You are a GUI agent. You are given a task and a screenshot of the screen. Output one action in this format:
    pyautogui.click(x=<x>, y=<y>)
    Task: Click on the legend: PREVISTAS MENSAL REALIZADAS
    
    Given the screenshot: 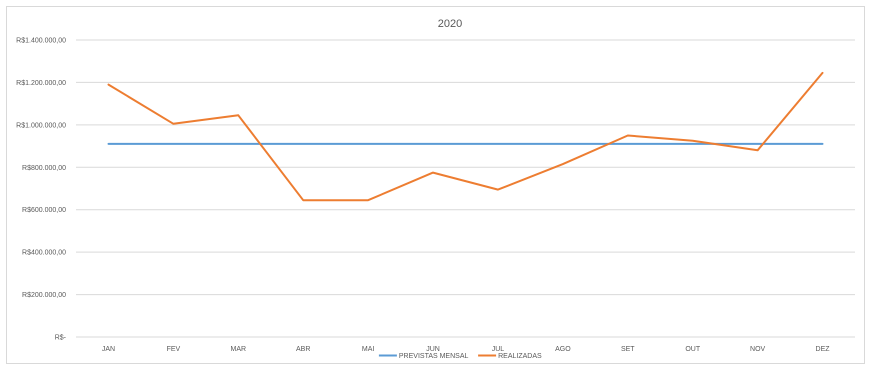 What is the action you would take?
    pyautogui.click(x=460, y=356)
    